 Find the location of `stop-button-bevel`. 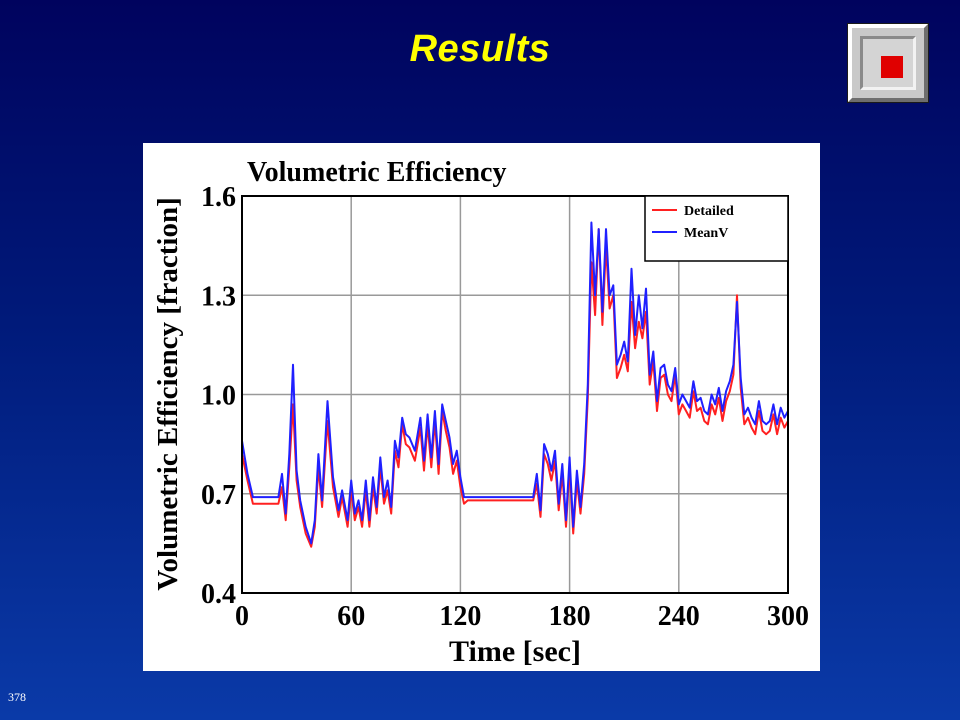

stop-button-bevel is located at coordinates (888, 63).